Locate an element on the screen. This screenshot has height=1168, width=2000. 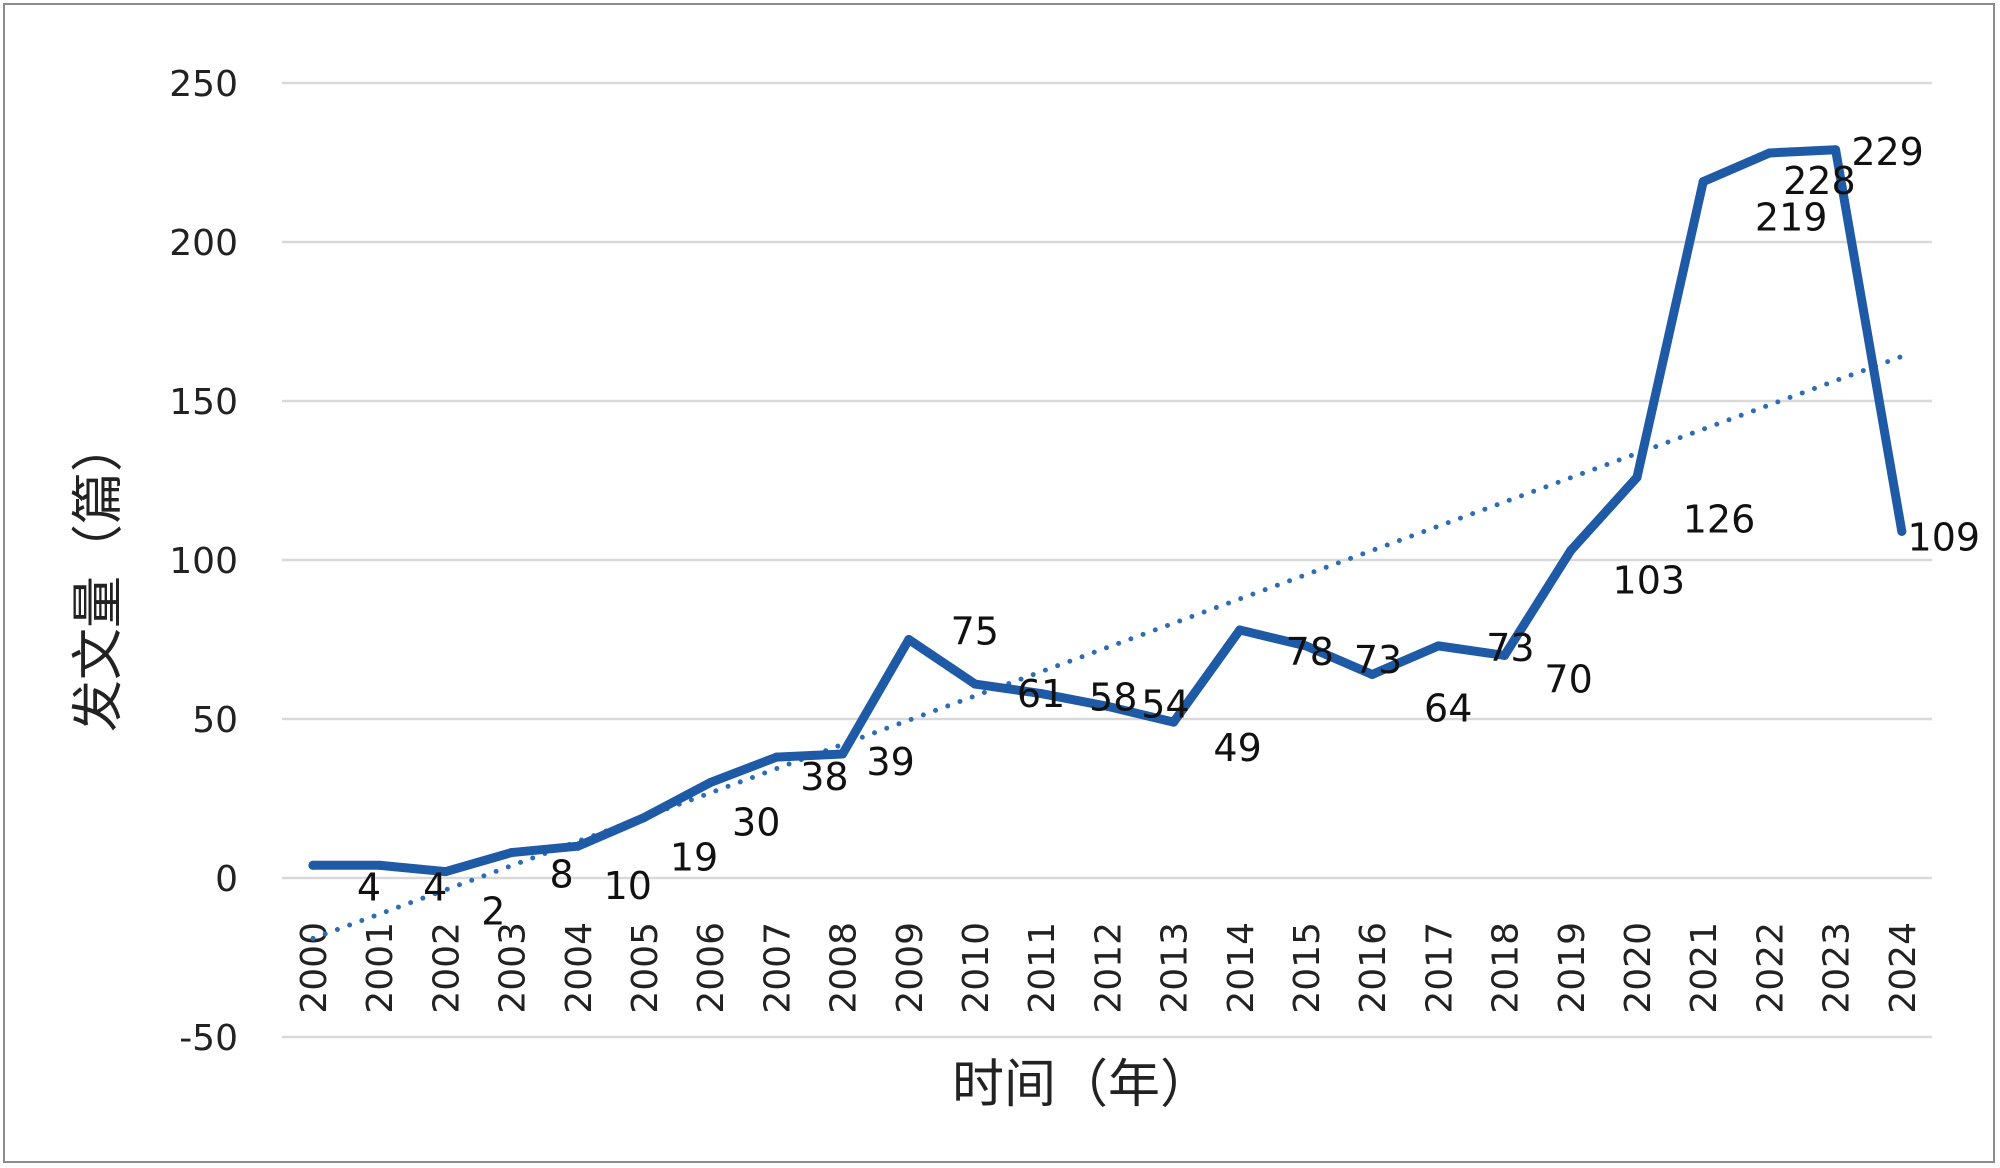
y-tick-label: 200 is located at coordinates (203, 243).